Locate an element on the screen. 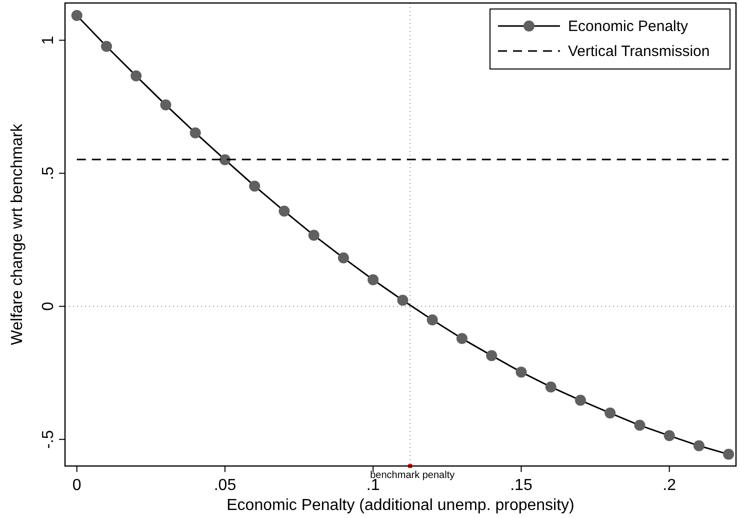 This screenshot has height=518, width=740. y-tick-label: 0 is located at coordinates (48, 306).